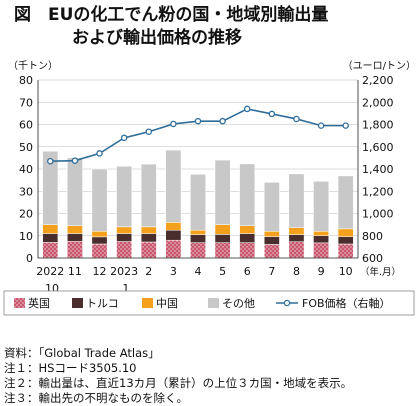 Image resolution: width=420 pixels, height=406 pixels. What do you see at coordinates (247, 271) in the screenshot?
I see `x-tick-label: 6` at bounding box center [247, 271].